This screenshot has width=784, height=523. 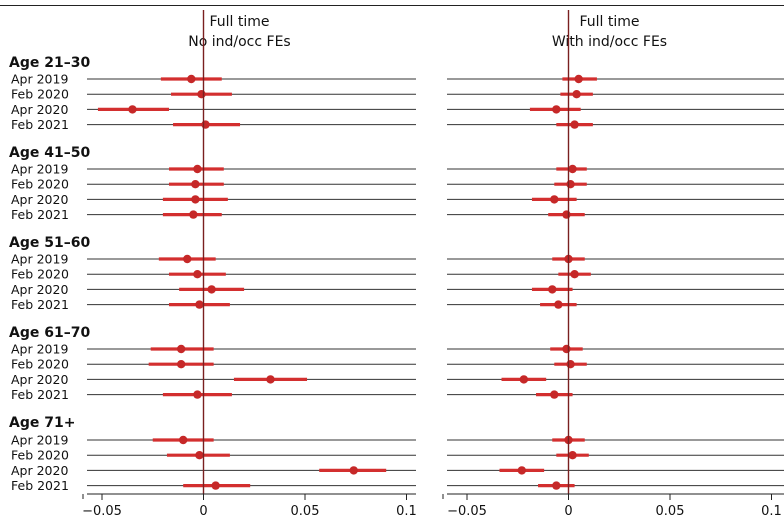 What do you see at coordinates (42, 423) in the screenshot?
I see `group-label: Age 71+` at bounding box center [42, 423].